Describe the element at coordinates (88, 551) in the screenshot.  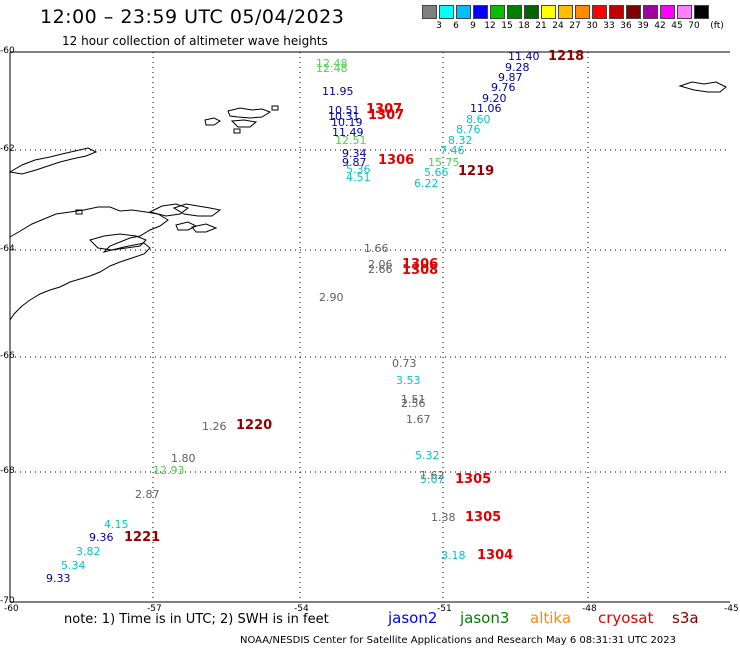
I see `wave-height-value: 3.82` at that location.